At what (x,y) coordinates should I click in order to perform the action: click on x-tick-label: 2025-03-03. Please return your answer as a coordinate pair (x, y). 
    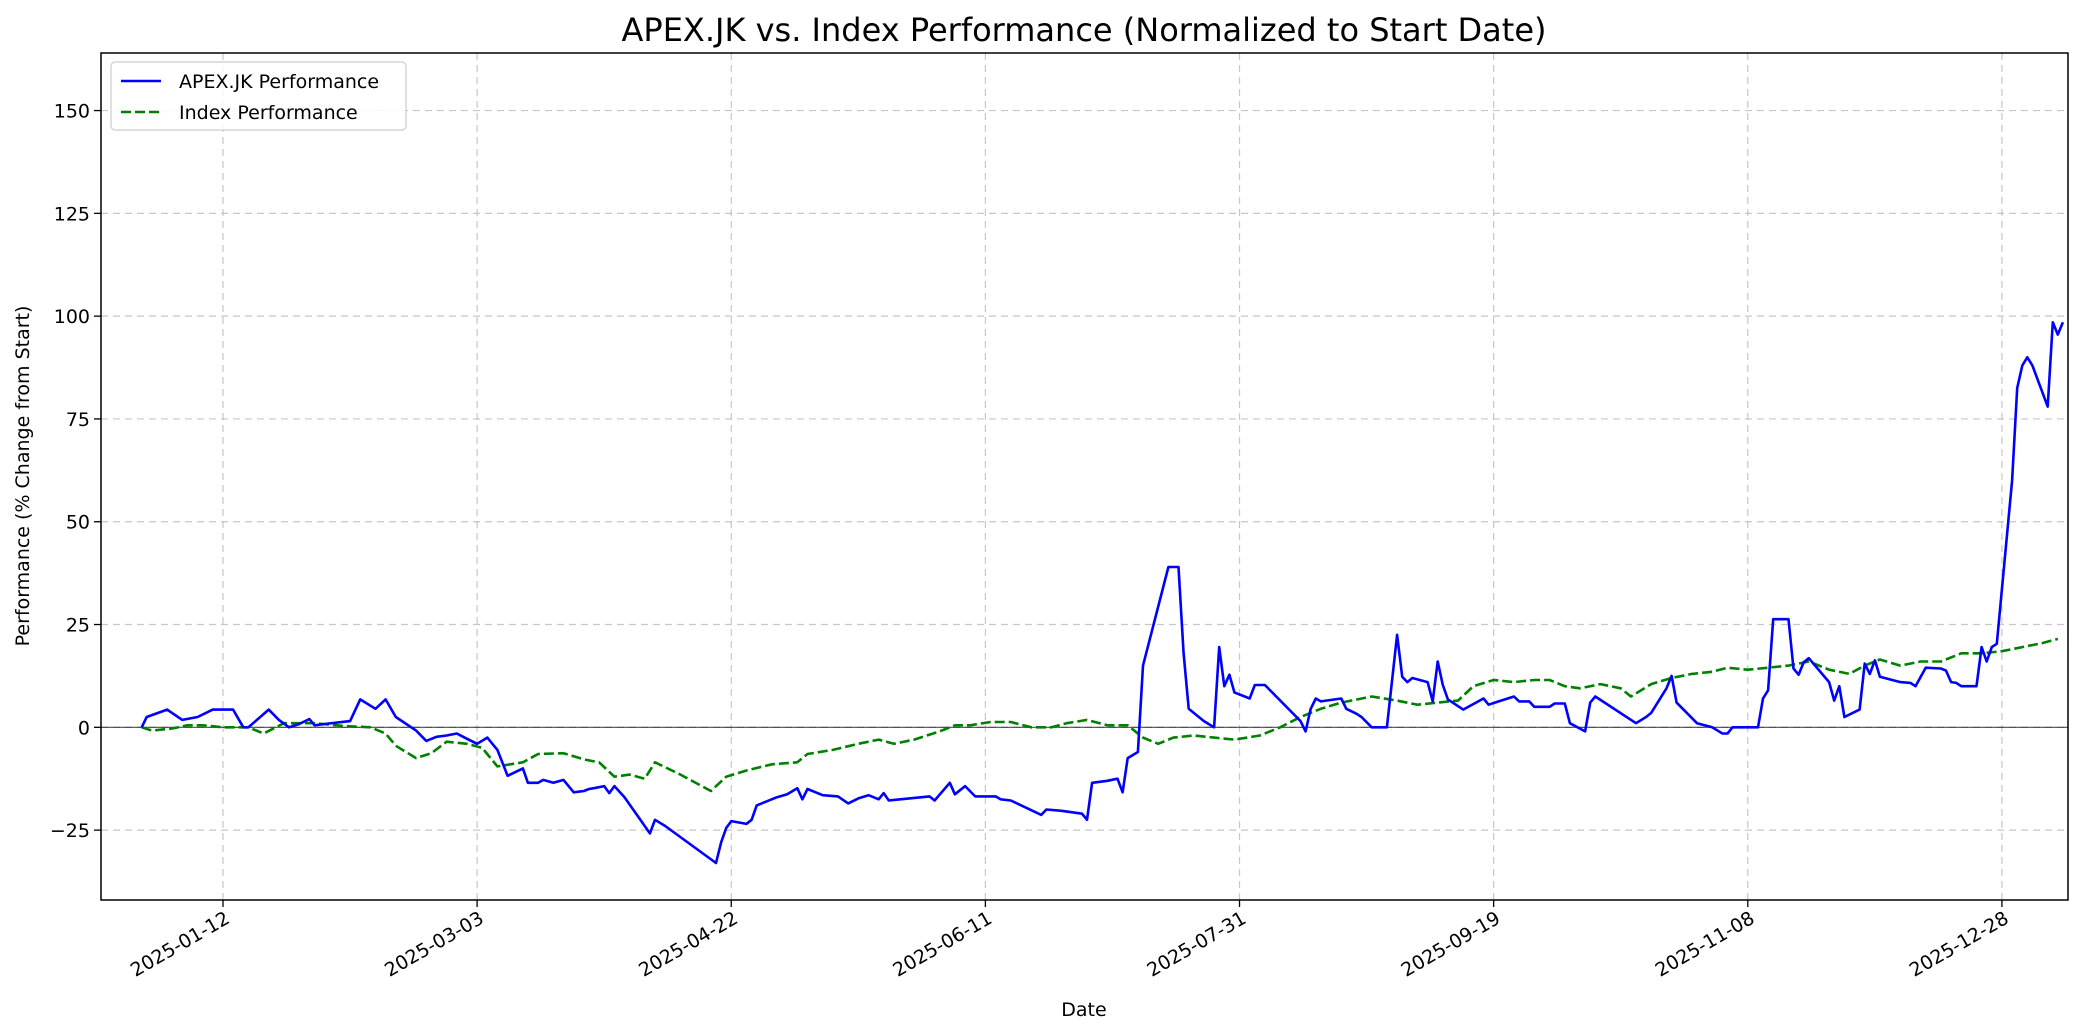
    Looking at the image, I should click on (434, 944).